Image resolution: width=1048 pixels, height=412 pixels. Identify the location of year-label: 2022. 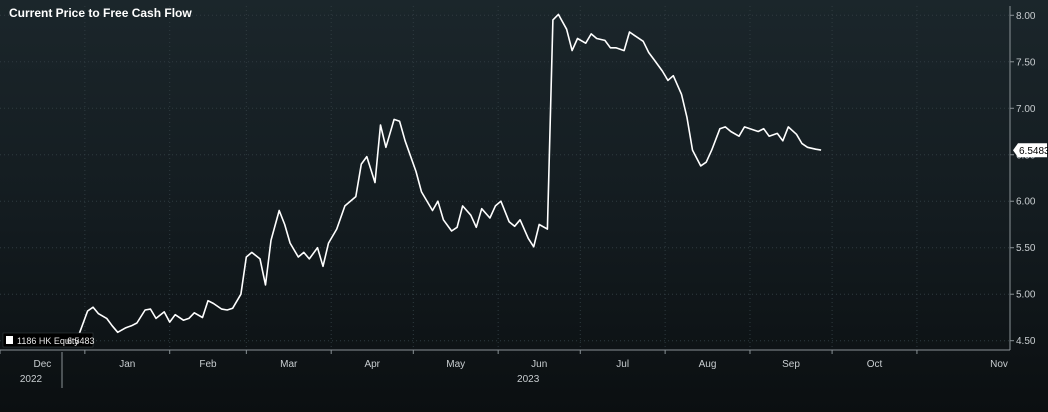
(31, 379).